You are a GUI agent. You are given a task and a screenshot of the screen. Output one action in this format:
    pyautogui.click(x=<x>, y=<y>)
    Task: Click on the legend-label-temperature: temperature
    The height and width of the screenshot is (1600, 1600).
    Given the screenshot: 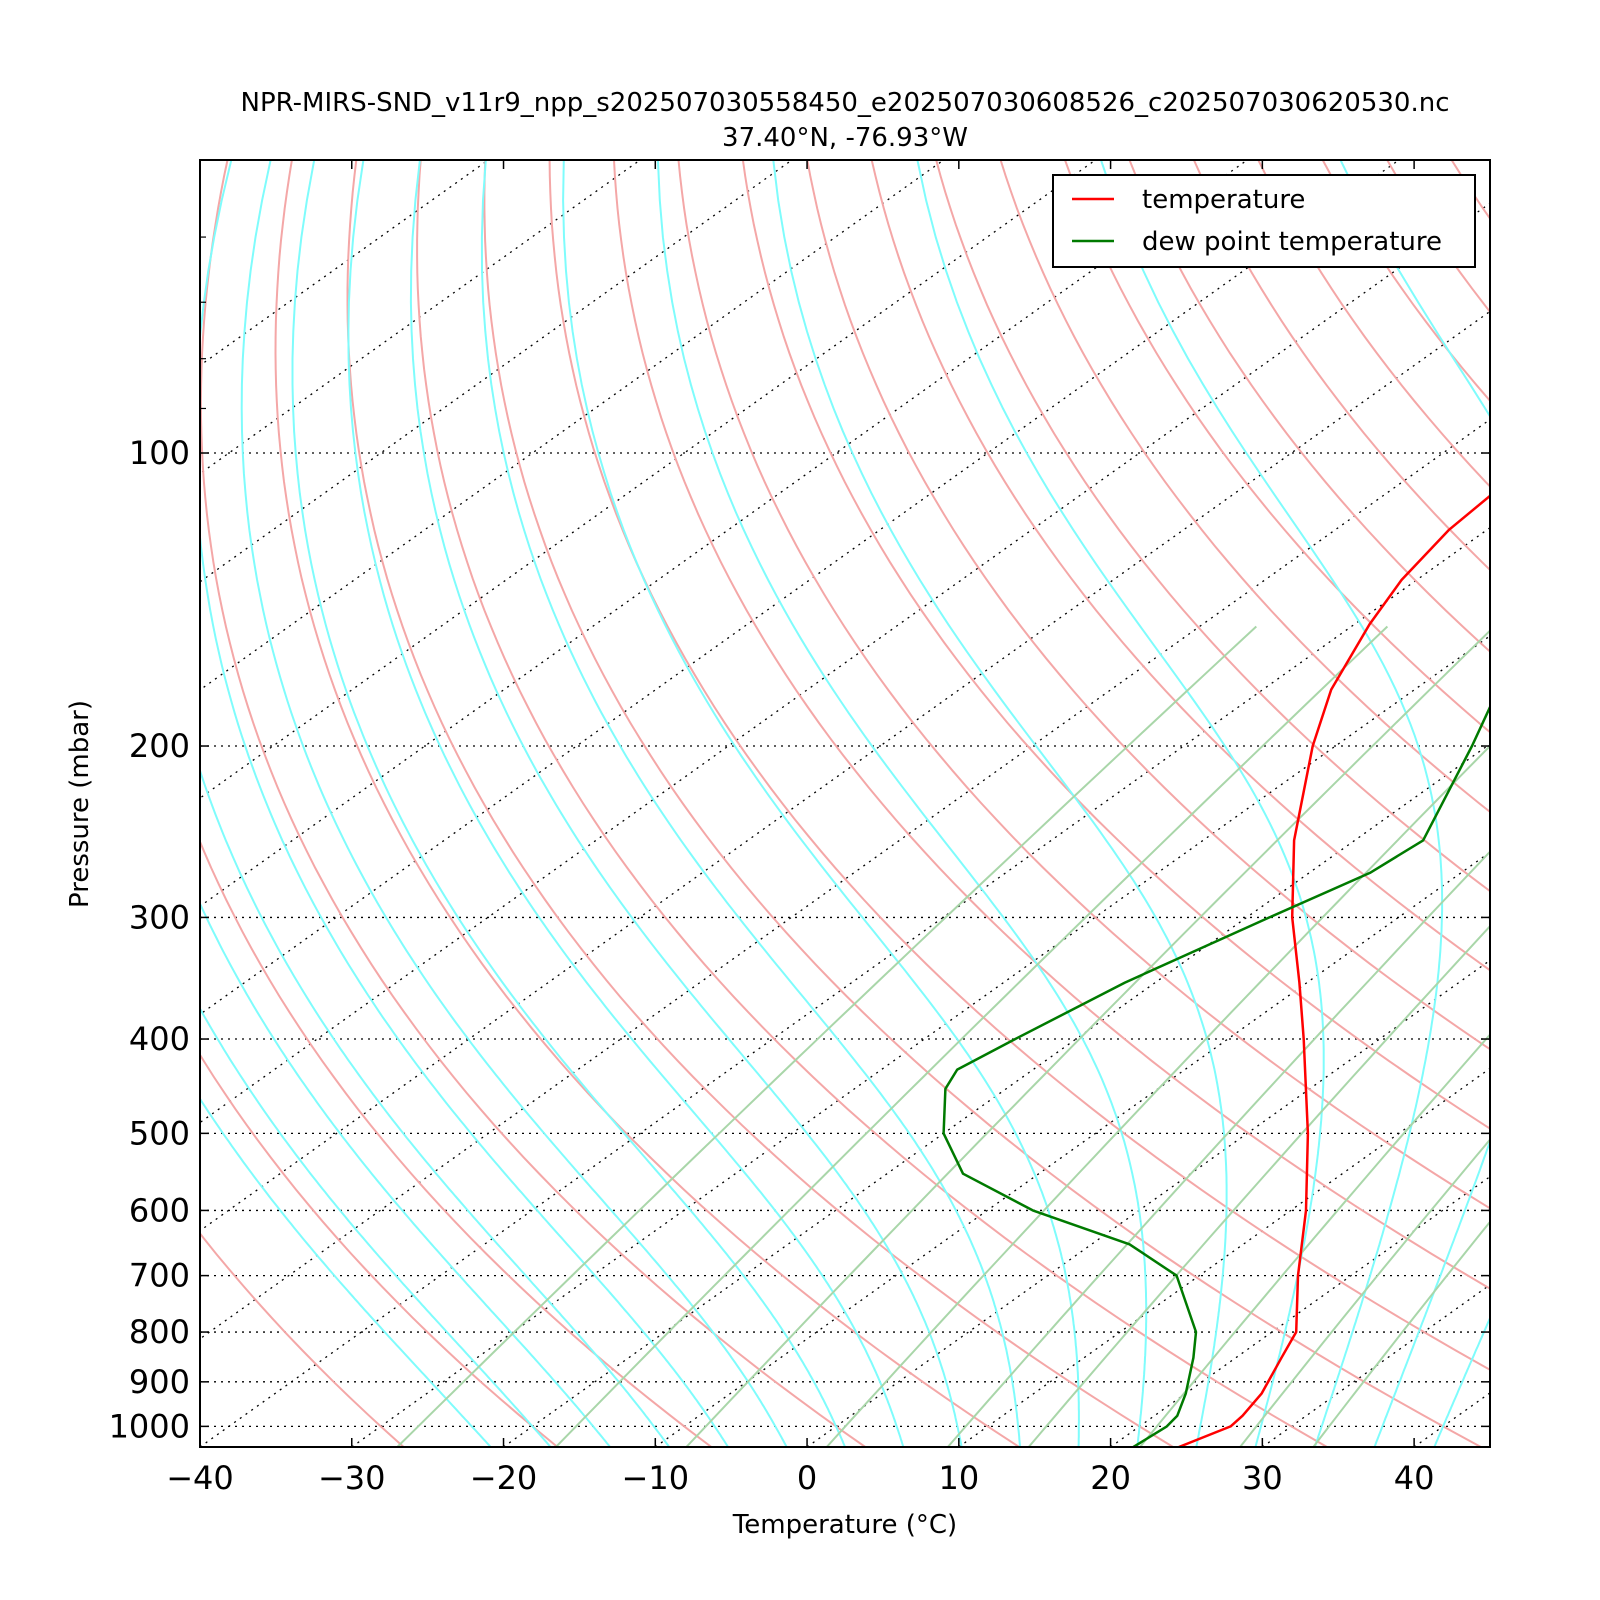 What is the action you would take?
    pyautogui.click(x=1223, y=200)
    